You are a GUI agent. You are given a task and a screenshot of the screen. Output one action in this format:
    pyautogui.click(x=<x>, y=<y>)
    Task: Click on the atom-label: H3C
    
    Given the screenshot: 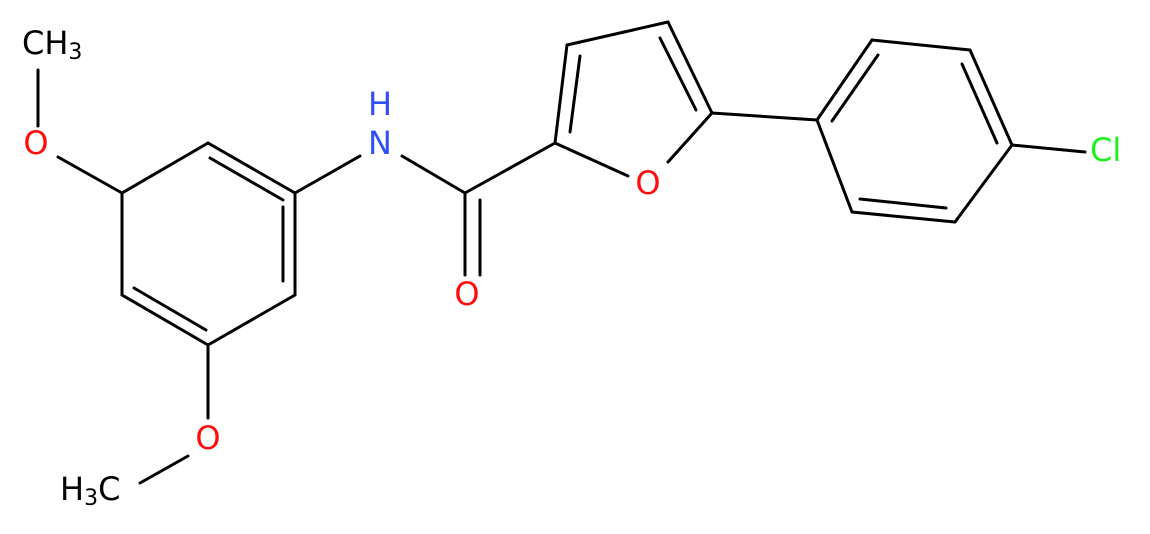 What is the action you would take?
    pyautogui.click(x=90, y=490)
    